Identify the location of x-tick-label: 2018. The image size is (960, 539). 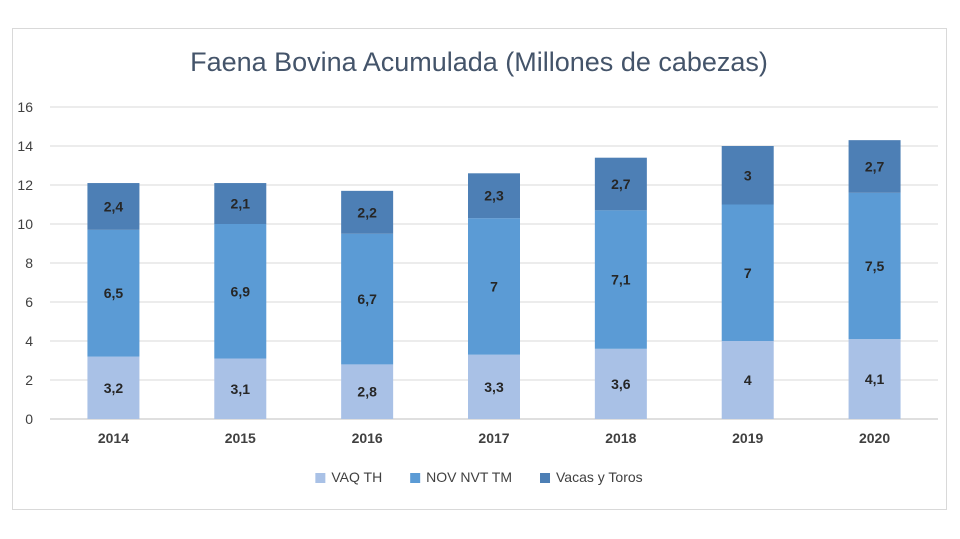
(620, 438).